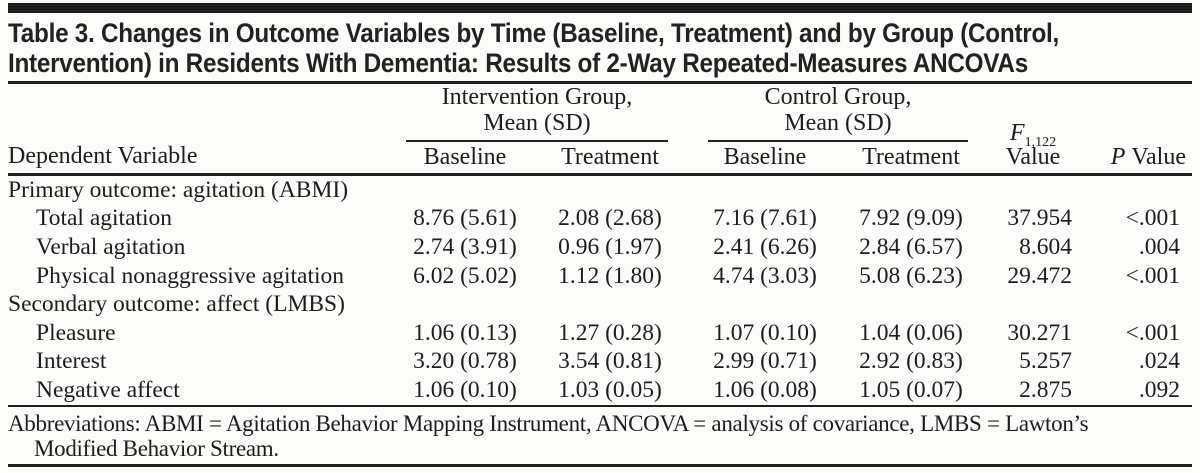 The image size is (1200, 473). Describe the element at coordinates (1159, 157) in the screenshot. I see `p-value-label: Value` at that location.